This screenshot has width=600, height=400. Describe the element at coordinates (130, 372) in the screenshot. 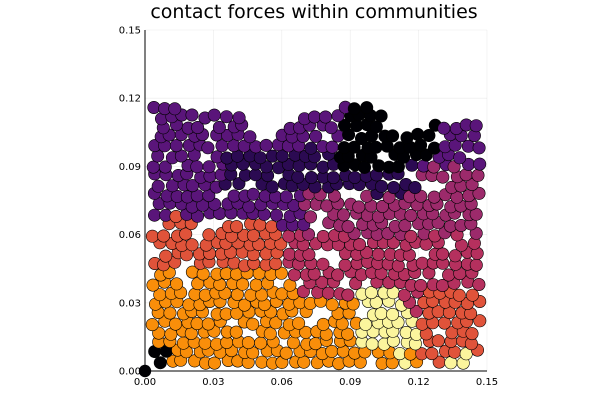

I see `y-tick-label: 0.00` at that location.